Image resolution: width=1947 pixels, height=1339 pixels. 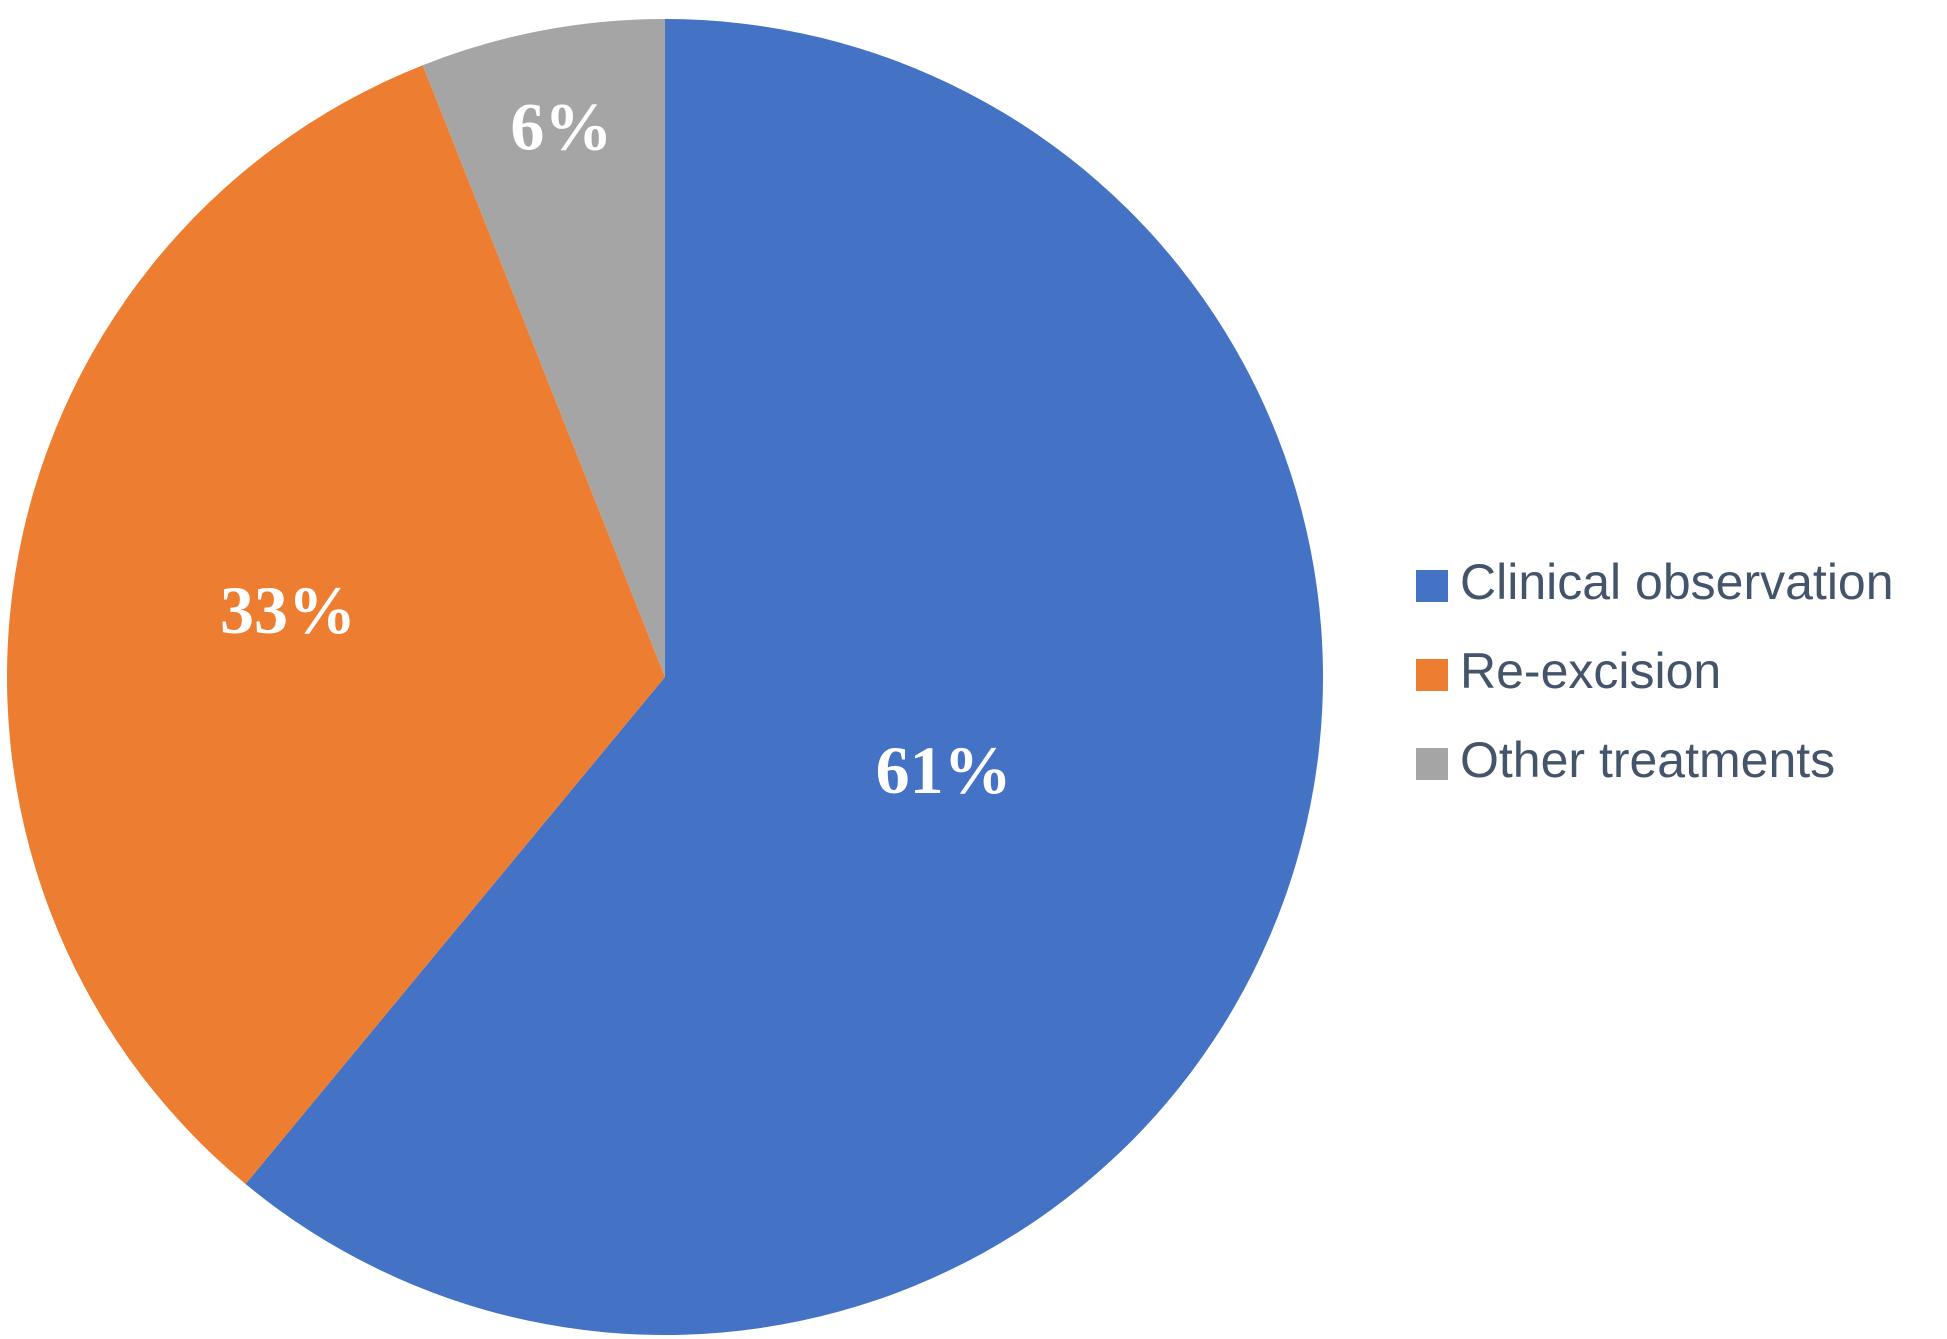 What do you see at coordinates (543, 347) in the screenshot?
I see `pie-slice` at bounding box center [543, 347].